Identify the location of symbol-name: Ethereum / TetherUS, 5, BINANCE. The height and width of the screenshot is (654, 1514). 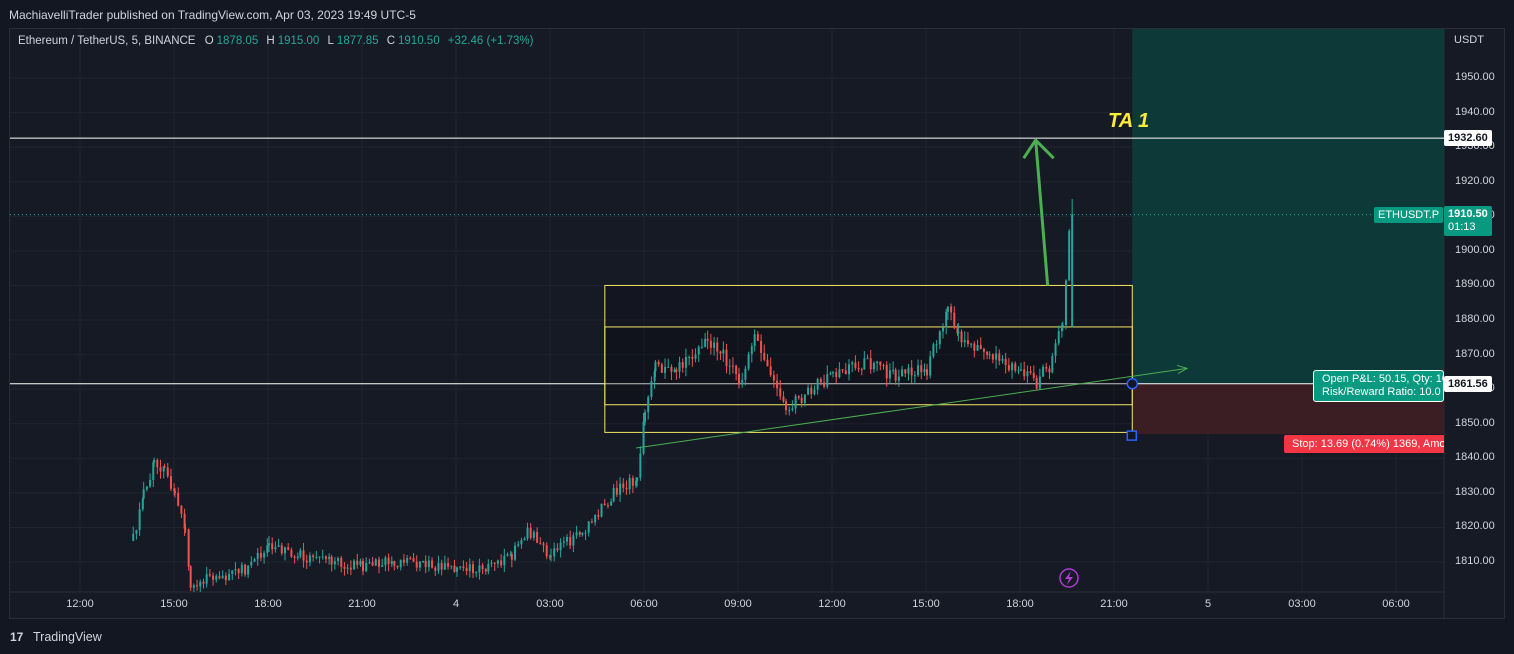
(107, 41).